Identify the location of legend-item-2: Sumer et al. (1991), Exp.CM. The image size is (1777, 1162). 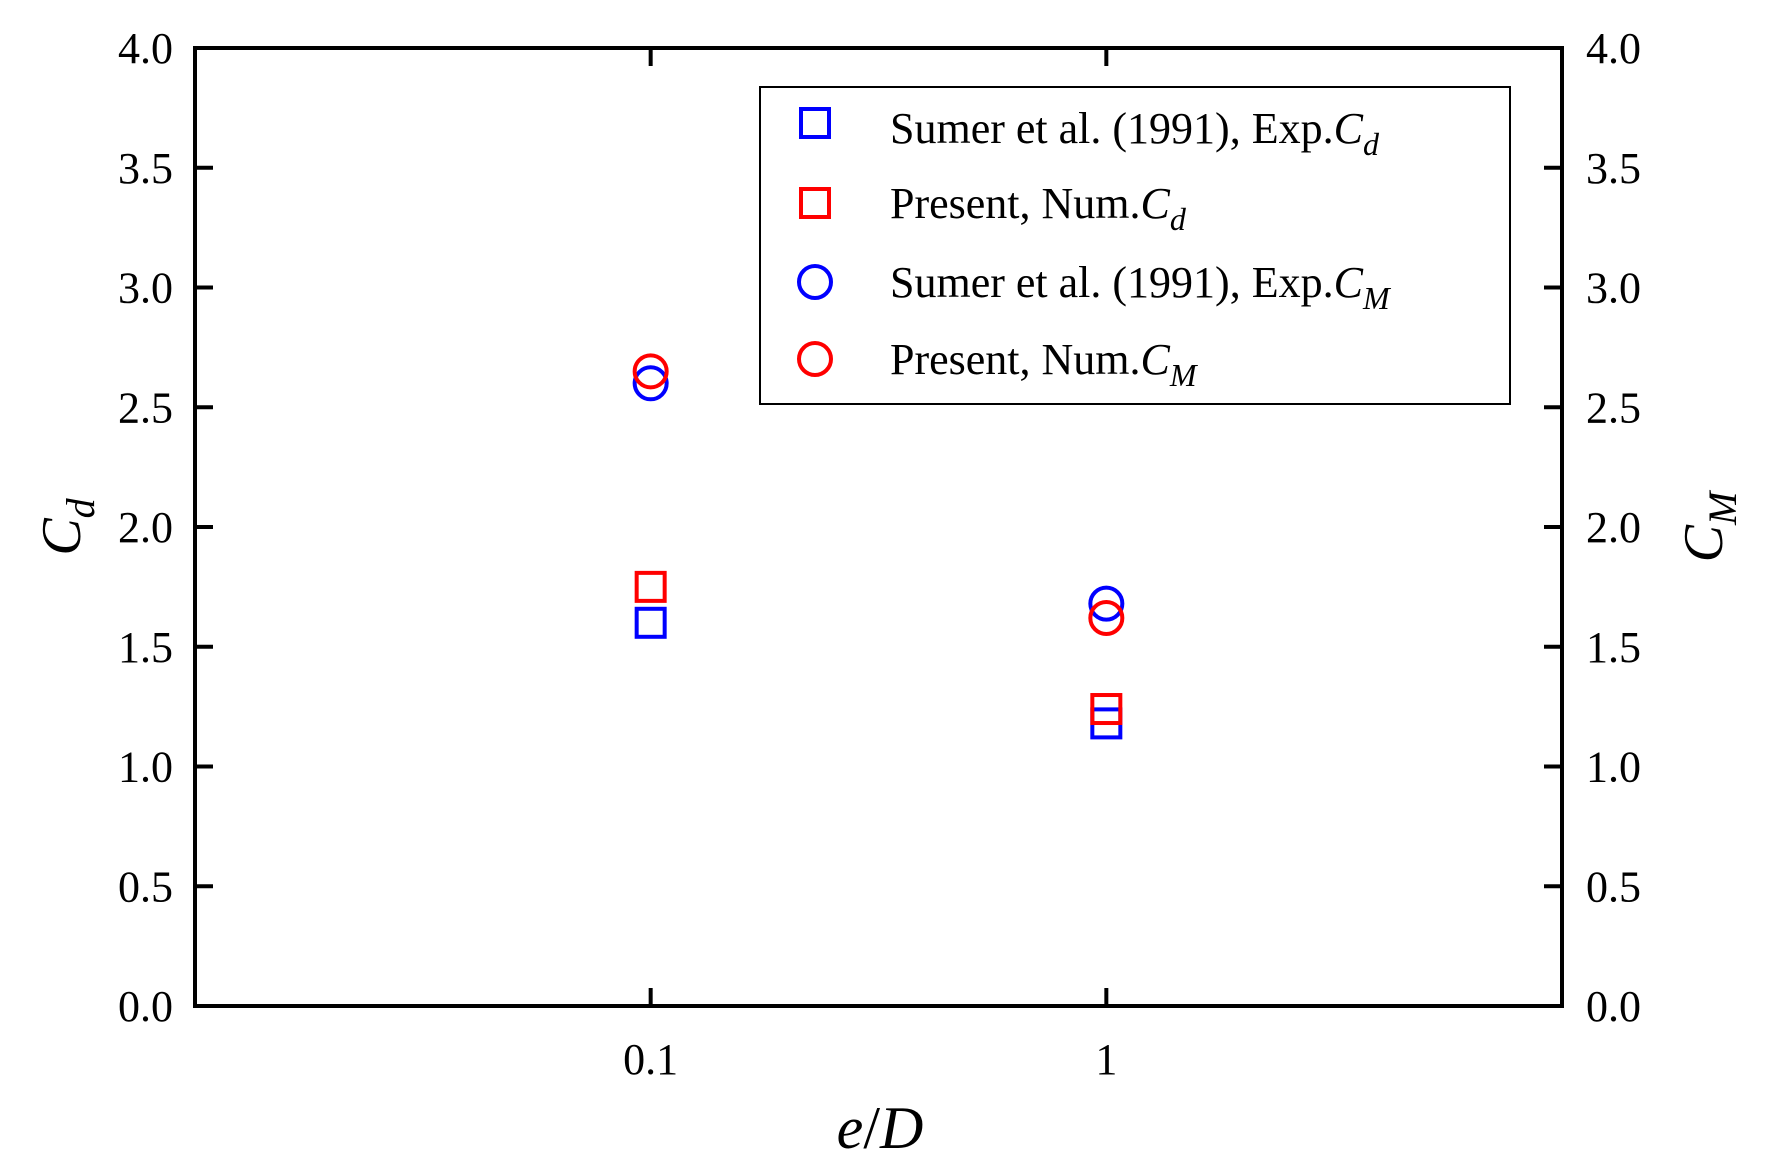
(1094, 287).